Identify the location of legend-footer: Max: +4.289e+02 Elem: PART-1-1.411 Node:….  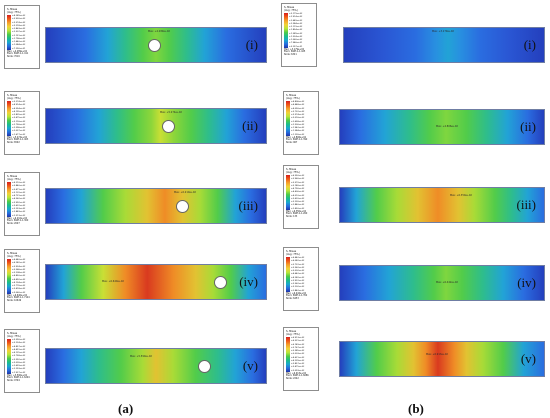
(18, 54).